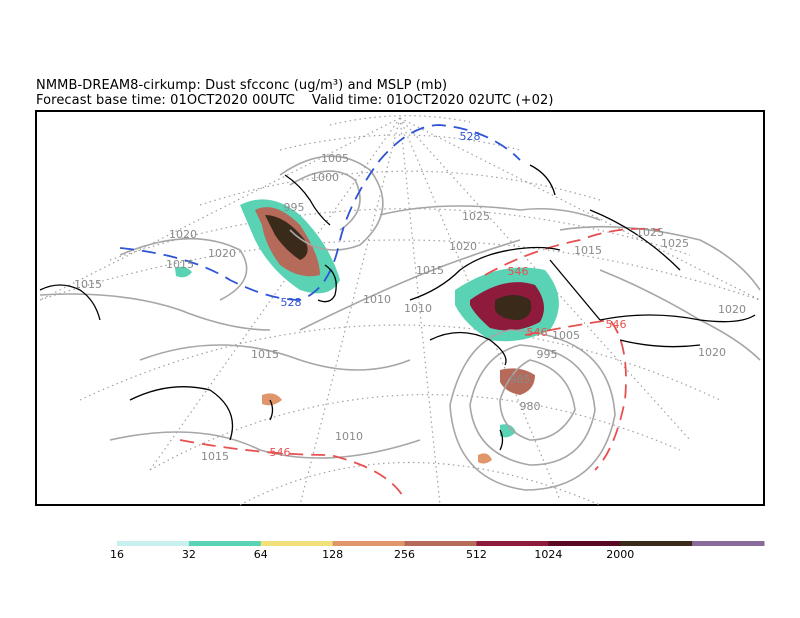  Describe the element at coordinates (333, 554) in the screenshot. I see `colorbar-tick-label: 128` at that location.